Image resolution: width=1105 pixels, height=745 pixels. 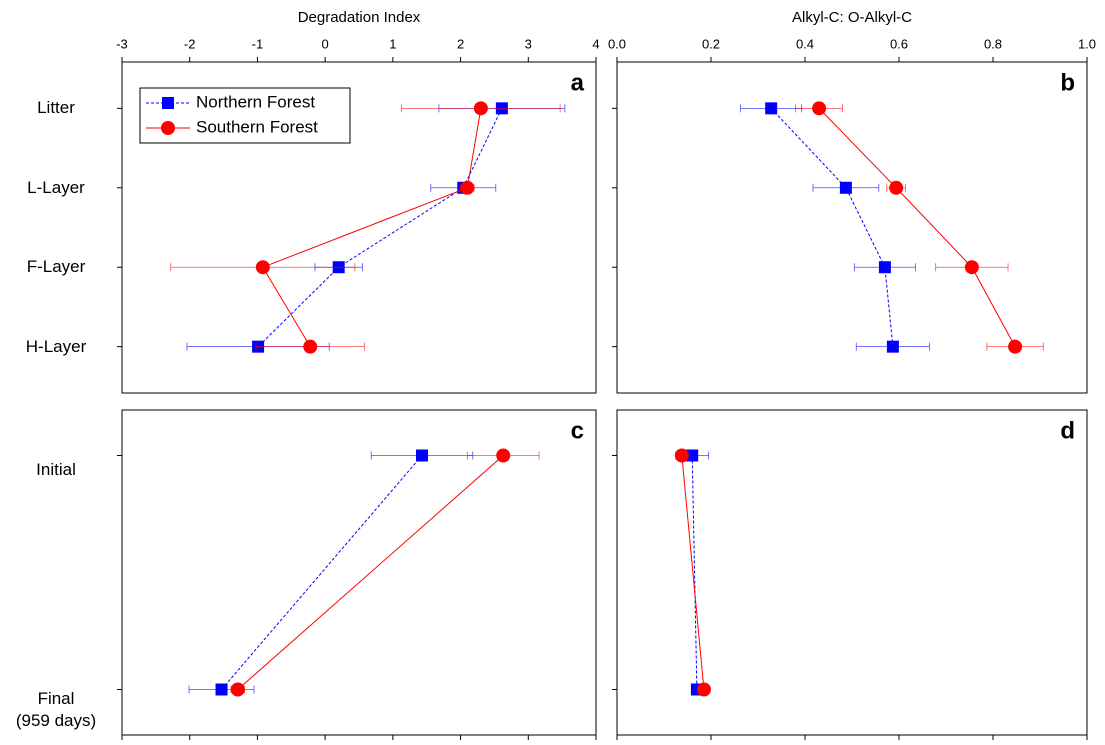 I want to click on panel-label: b, so click(x=1067, y=82).